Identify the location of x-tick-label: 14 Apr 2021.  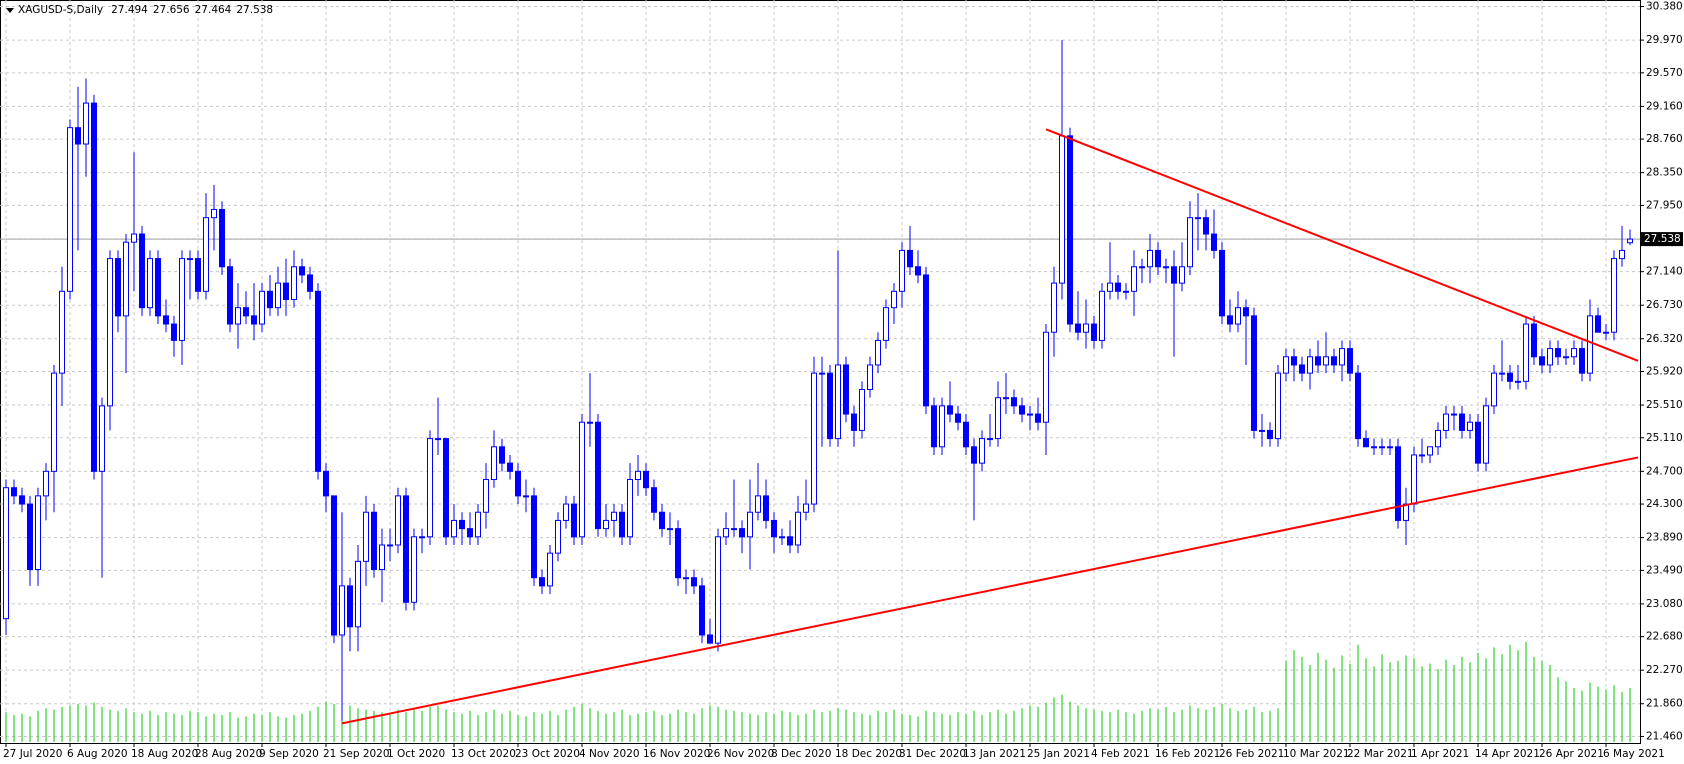
(1507, 754).